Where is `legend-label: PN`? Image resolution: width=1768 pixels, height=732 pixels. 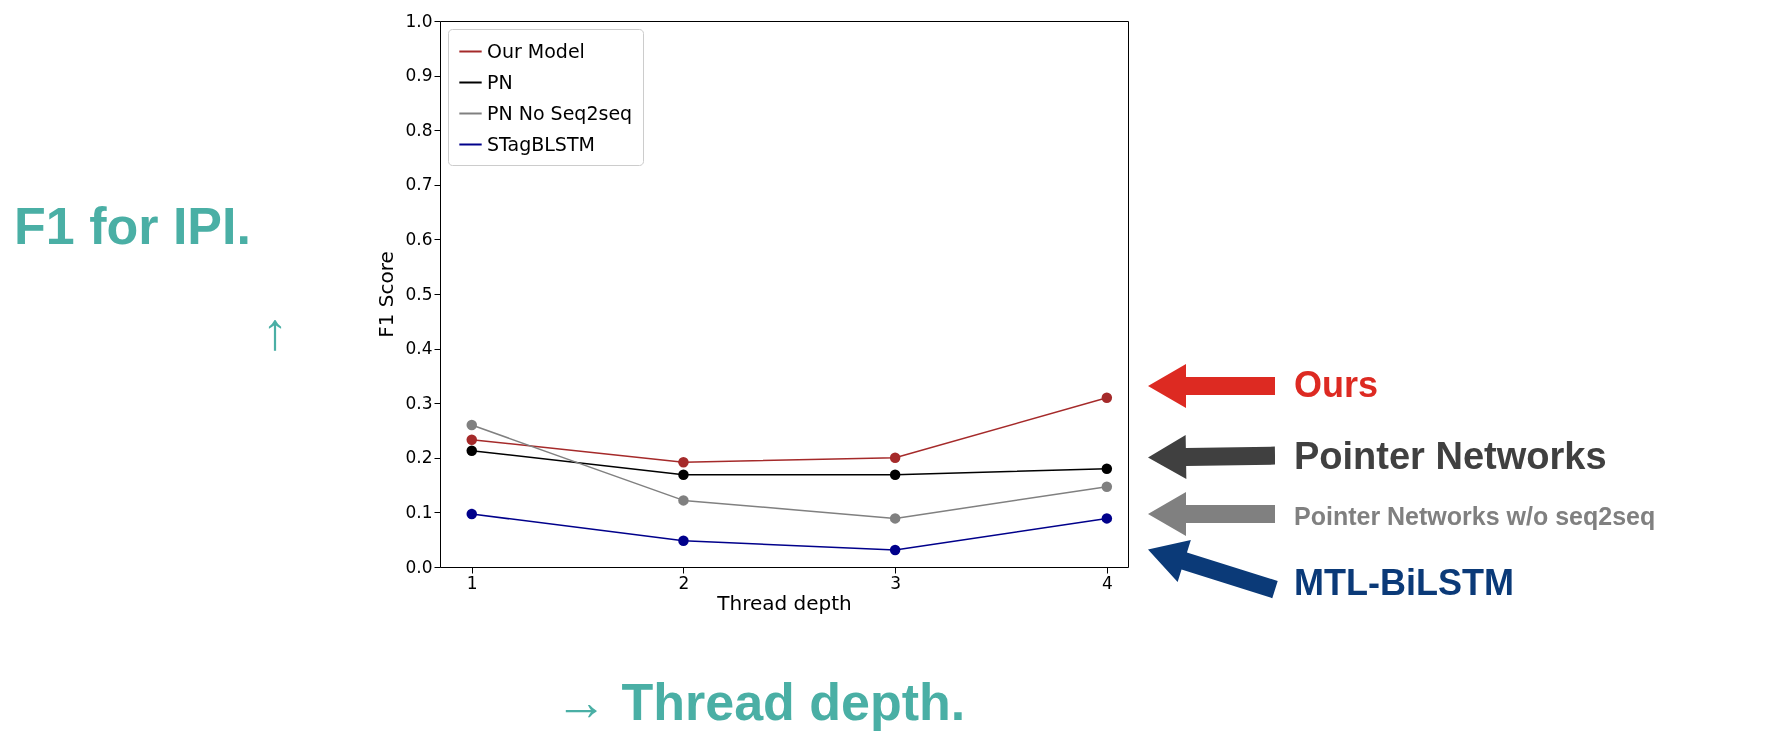
legend-label: PN is located at coordinates (500, 81).